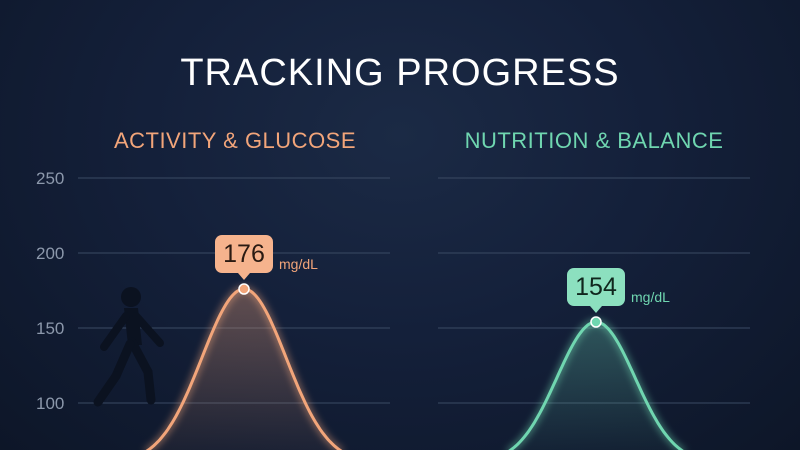 Image resolution: width=800 pixels, height=450 pixels. I want to click on nutrition-area, so click(596, 386).